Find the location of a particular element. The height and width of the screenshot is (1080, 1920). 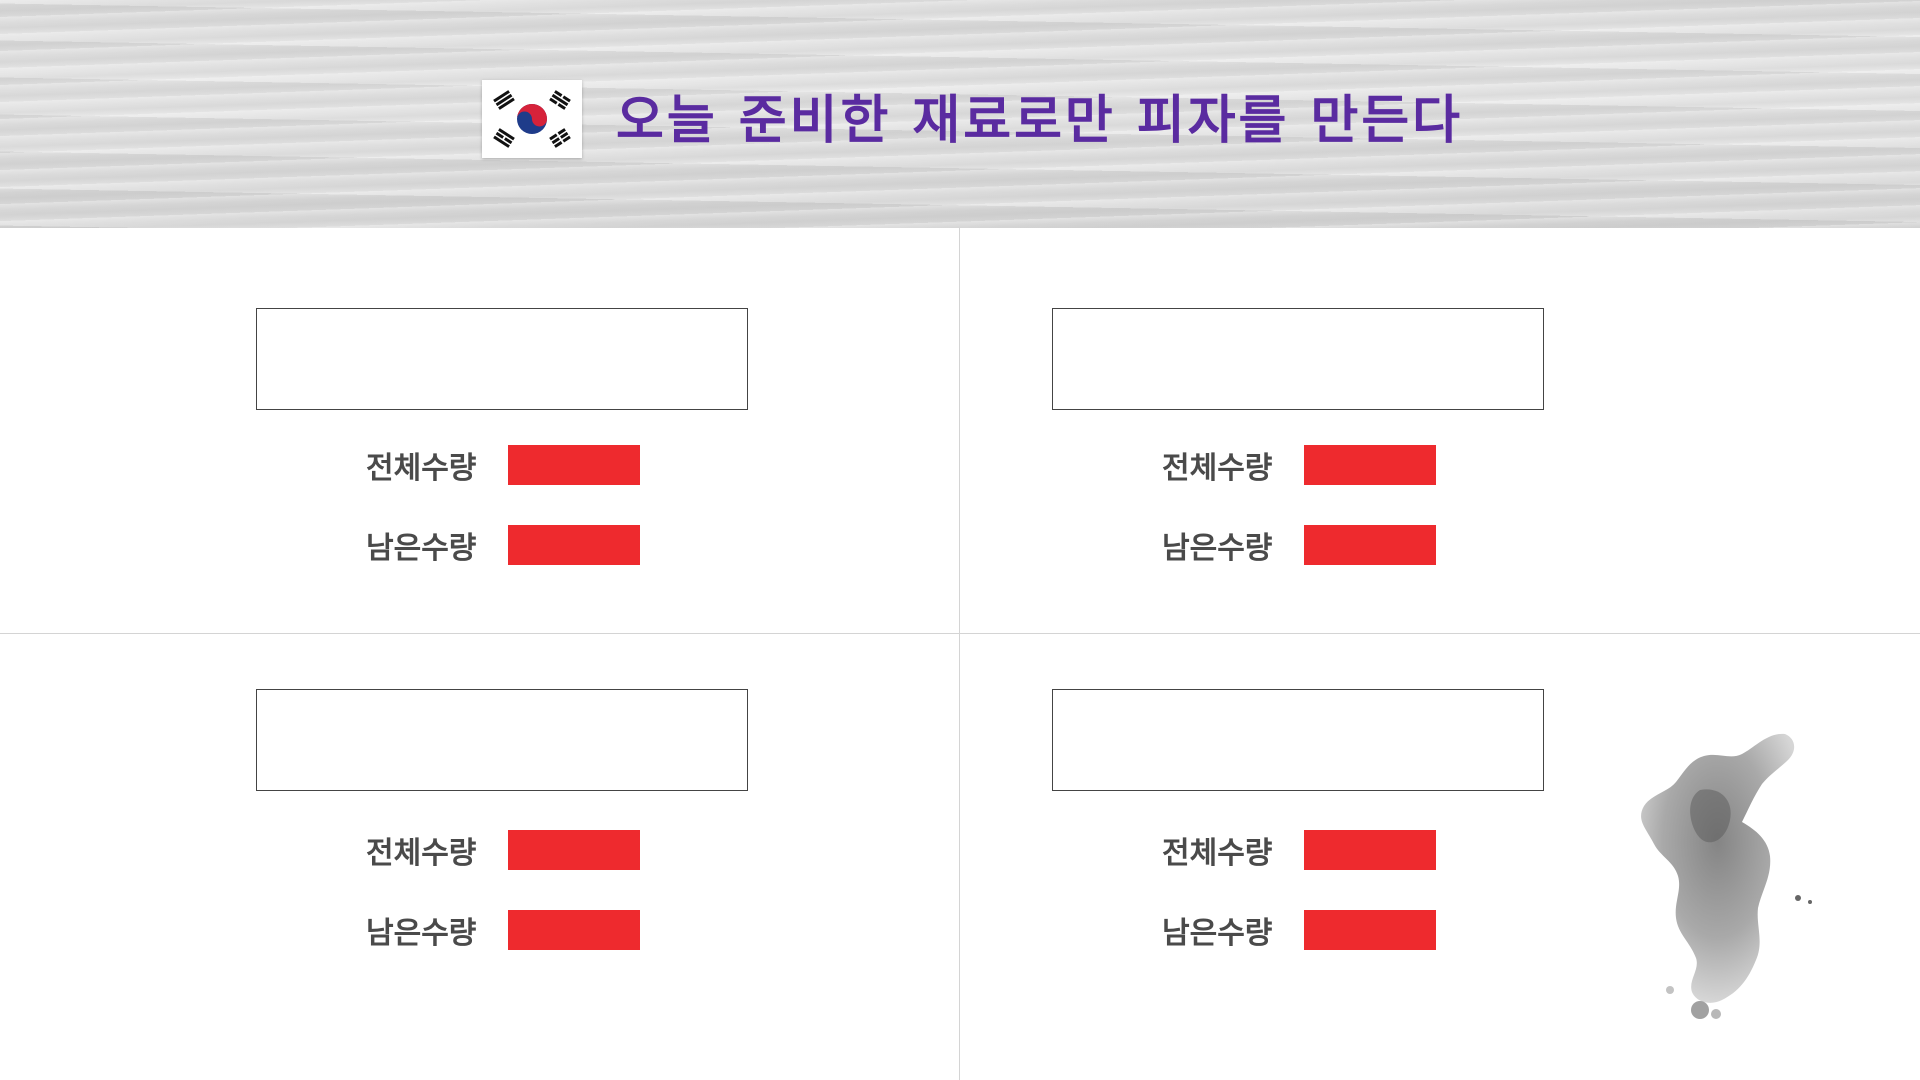

grid-divider-horizontal is located at coordinates (960, 633).